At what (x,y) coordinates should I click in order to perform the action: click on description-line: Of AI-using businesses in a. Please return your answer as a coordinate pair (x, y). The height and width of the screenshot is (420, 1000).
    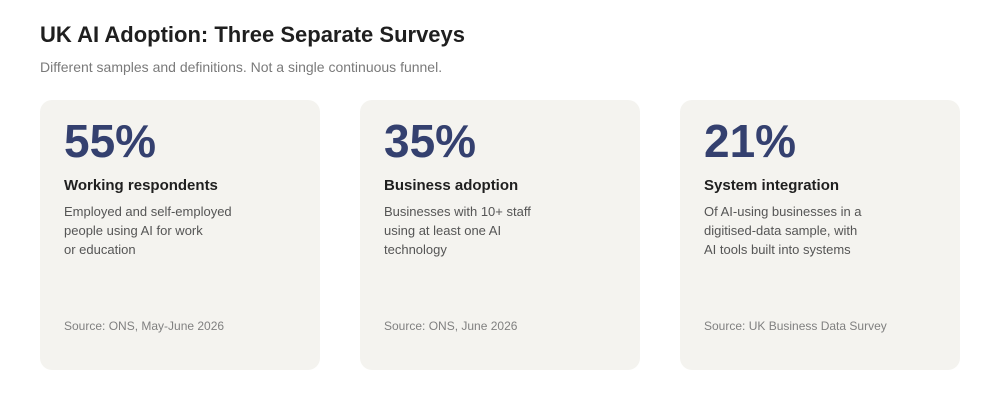
    Looking at the image, I should click on (783, 211).